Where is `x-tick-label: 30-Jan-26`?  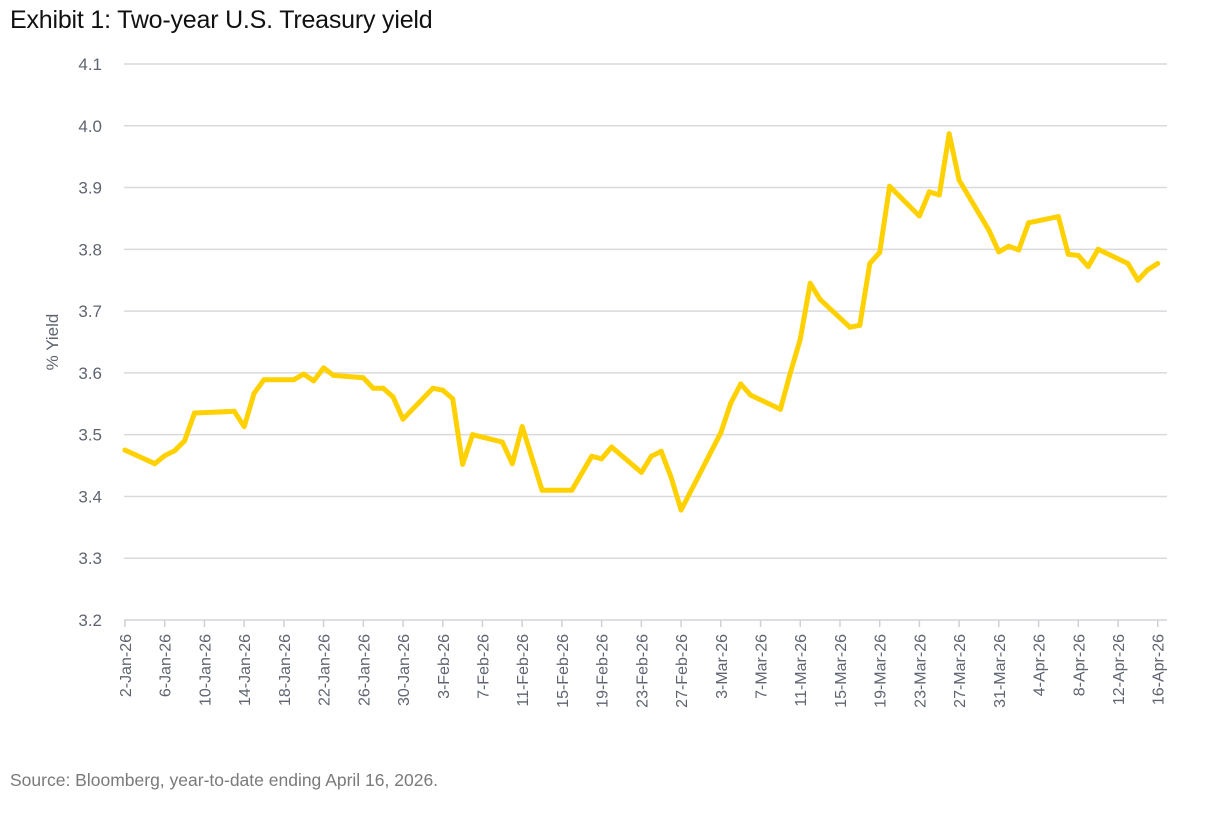 x-tick-label: 30-Jan-26 is located at coordinates (404, 670).